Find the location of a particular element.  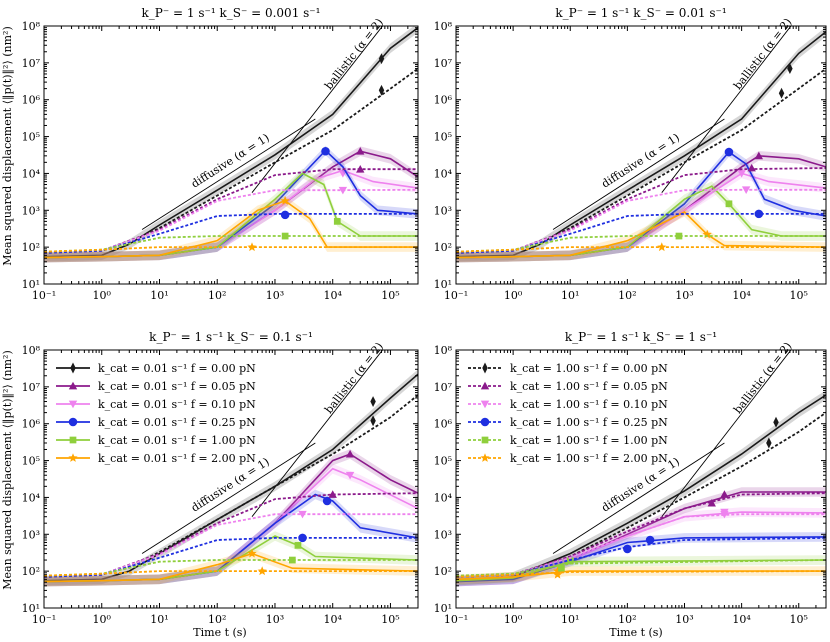

x-tick-label: 10³ is located at coordinates (684, 619).